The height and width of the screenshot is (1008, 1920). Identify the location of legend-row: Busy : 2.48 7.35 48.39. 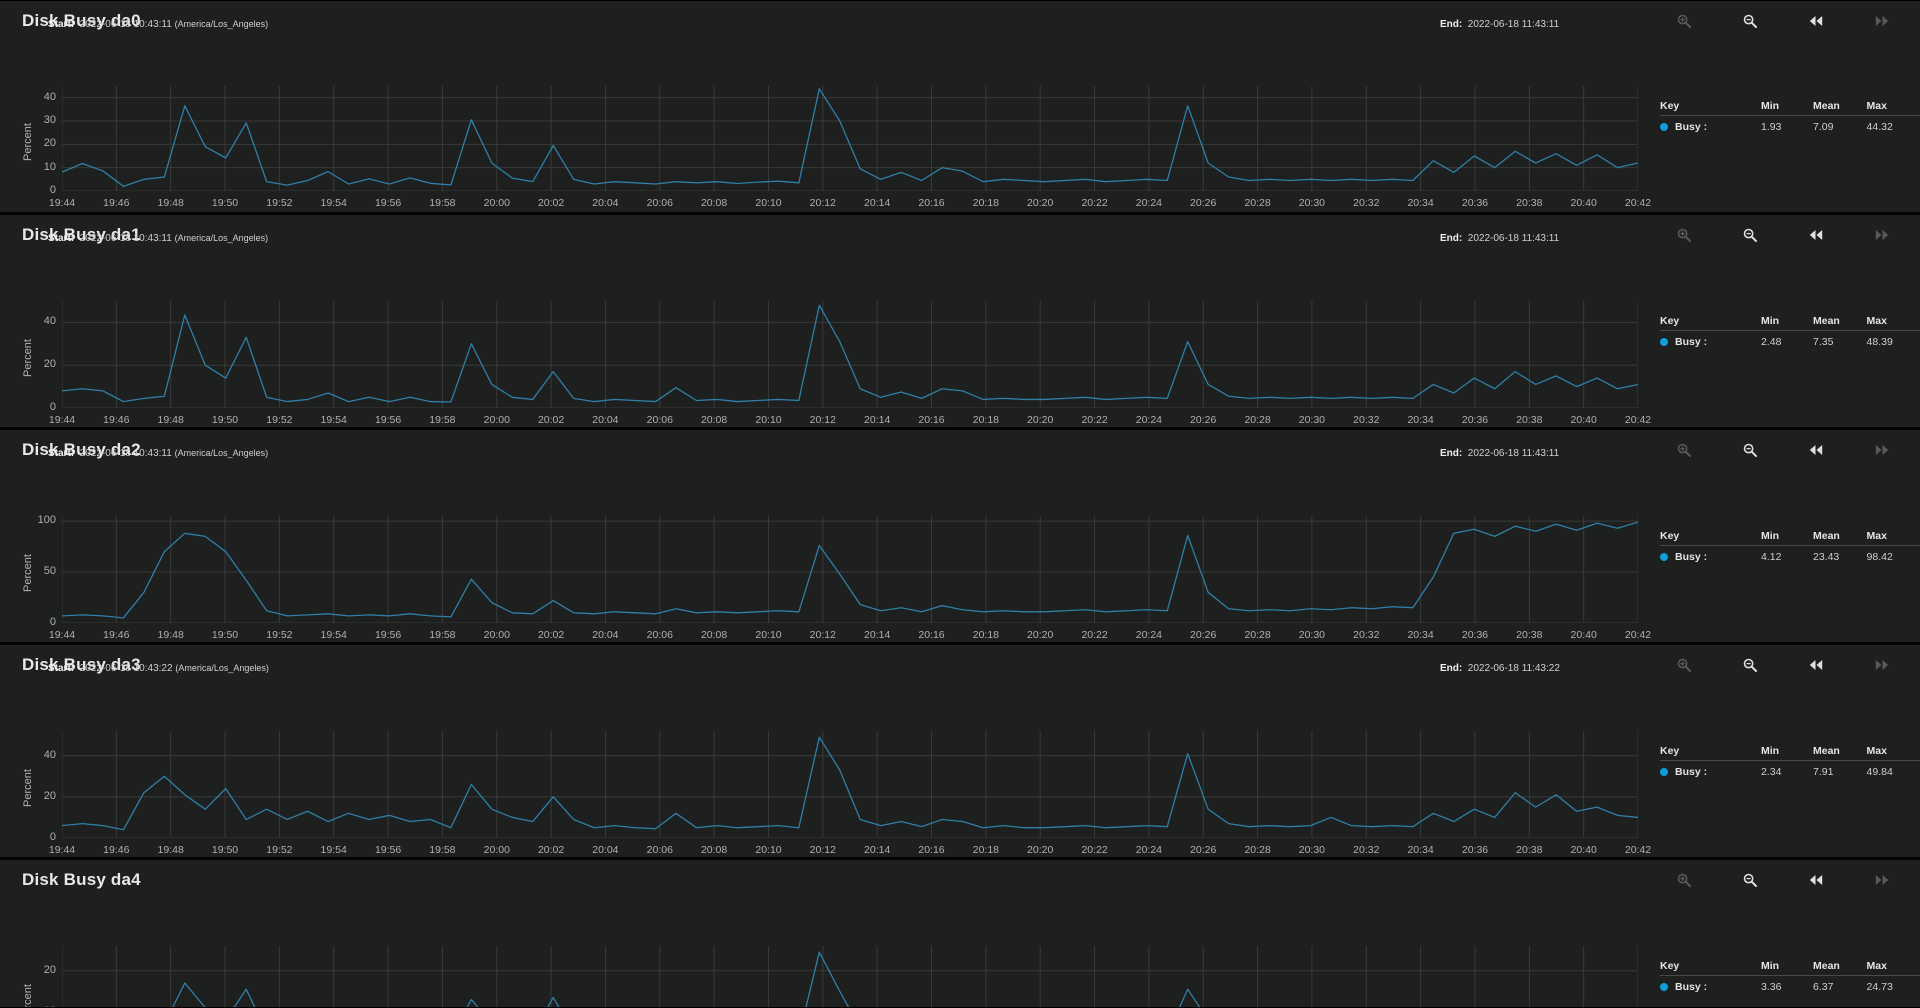
(1790, 339).